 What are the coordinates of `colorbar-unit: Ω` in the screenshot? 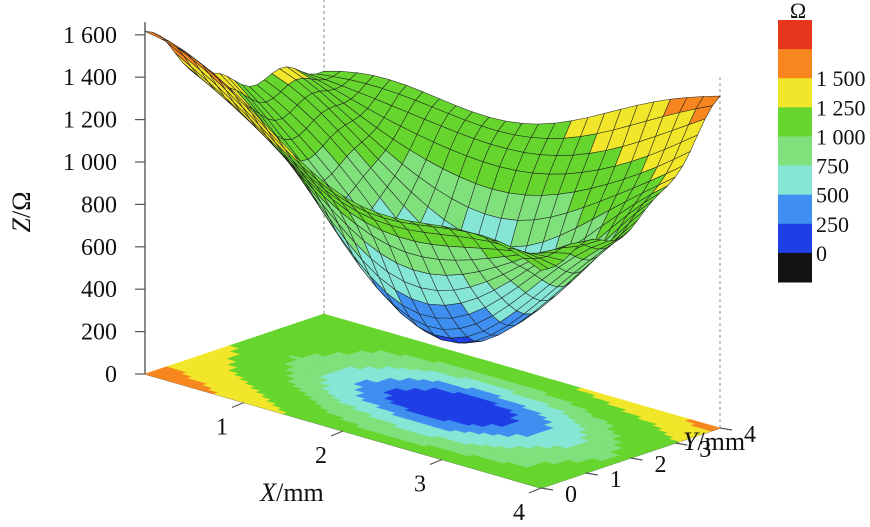 It's located at (798, 11).